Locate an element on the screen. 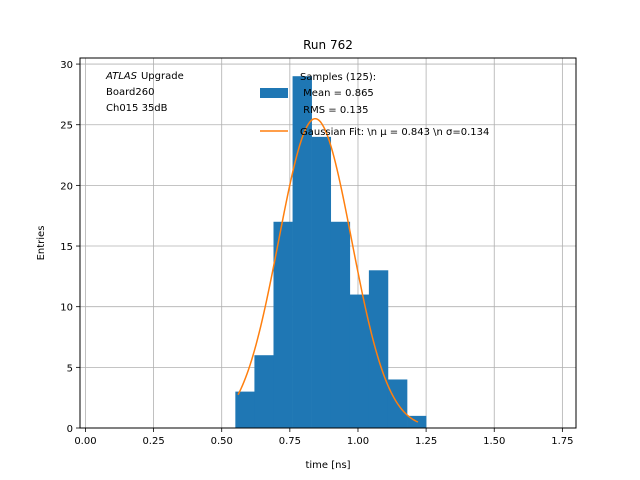 The image size is (640, 480). x-tick-label: 0.75 is located at coordinates (290, 441).